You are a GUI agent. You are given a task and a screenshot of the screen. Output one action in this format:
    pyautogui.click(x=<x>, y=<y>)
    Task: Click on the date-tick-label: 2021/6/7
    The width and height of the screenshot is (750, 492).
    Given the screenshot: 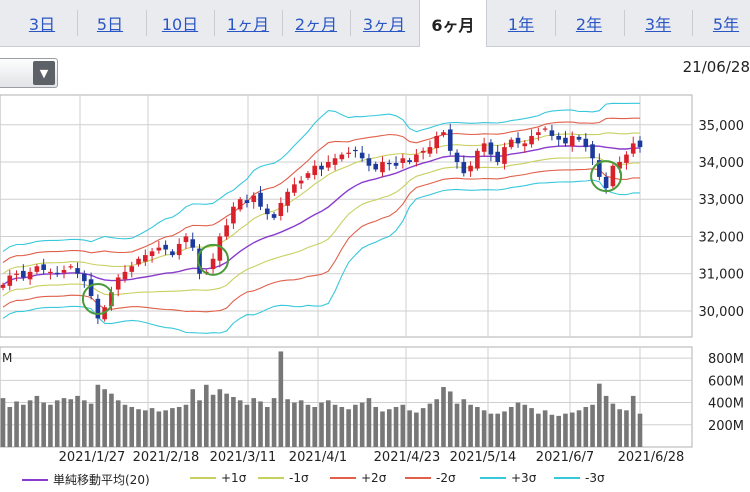 What is the action you would take?
    pyautogui.click(x=565, y=457)
    